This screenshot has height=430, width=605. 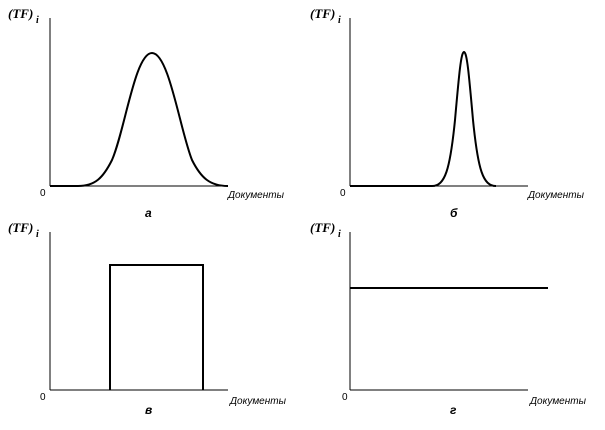 What do you see at coordinates (454, 213) in the screenshot?
I see `caption: б` at bounding box center [454, 213].